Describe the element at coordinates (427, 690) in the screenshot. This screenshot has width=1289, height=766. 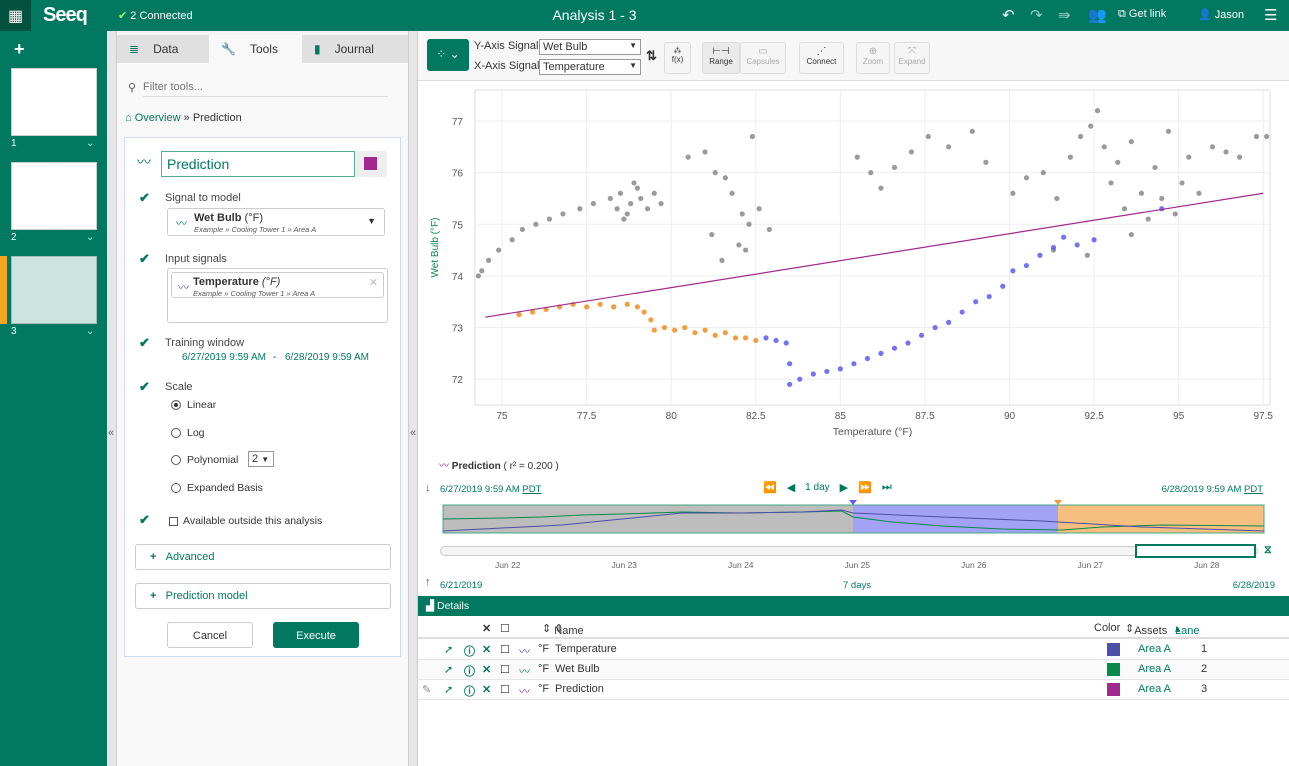
I see `edit-icon: ✎` at that location.